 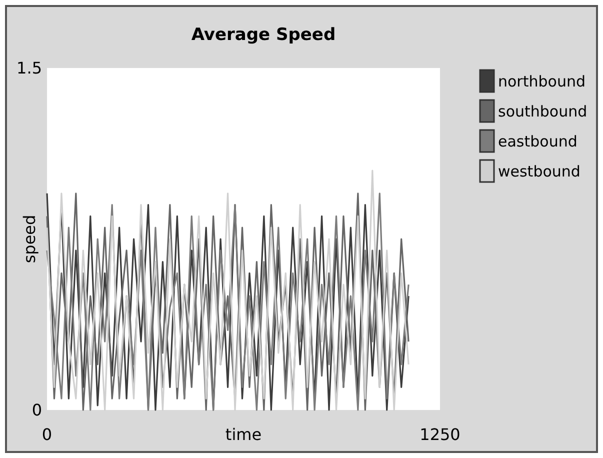 What do you see at coordinates (440, 434) in the screenshot?
I see `x-tick-label: 1250` at bounding box center [440, 434].